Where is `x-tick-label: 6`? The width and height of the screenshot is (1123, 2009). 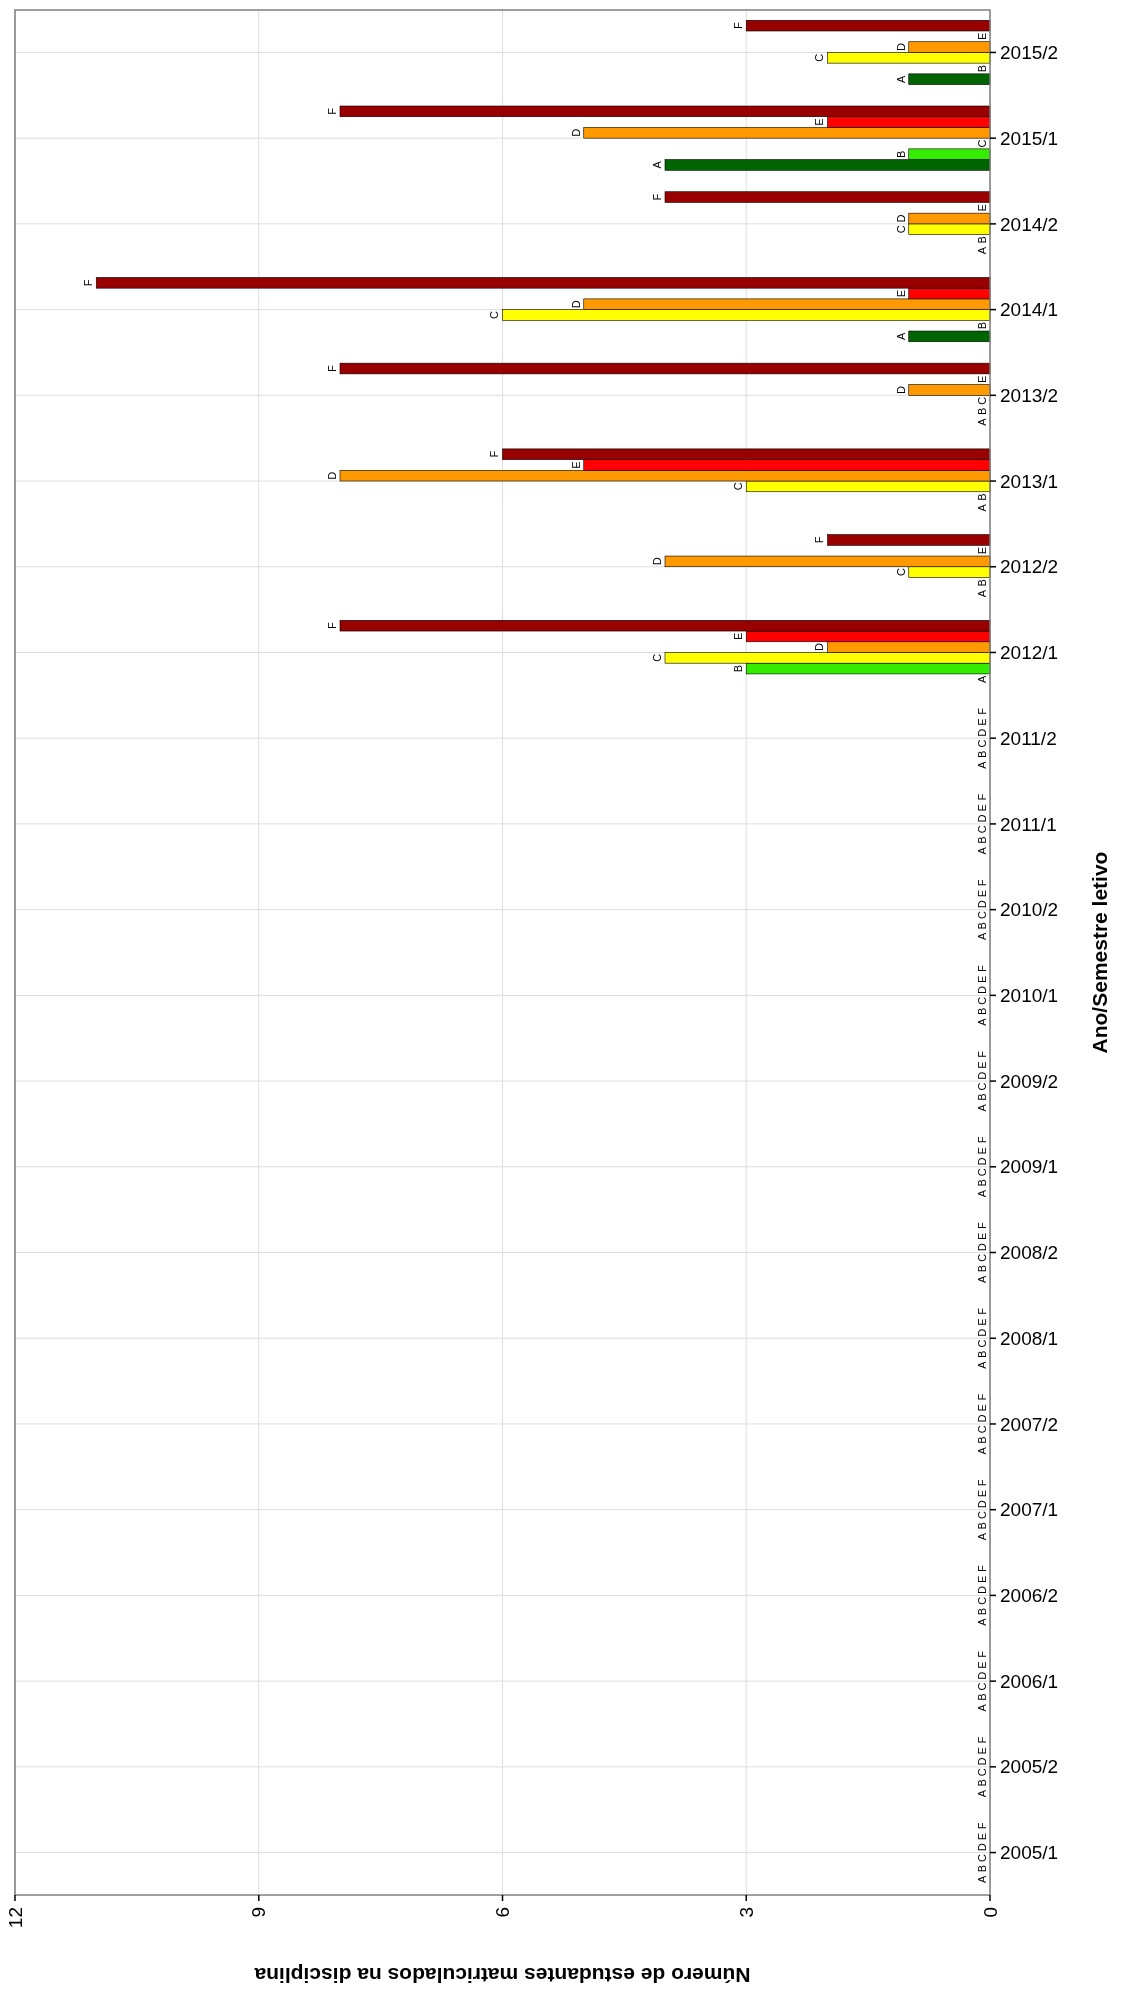 x-tick-label: 6 is located at coordinates (503, 1912).